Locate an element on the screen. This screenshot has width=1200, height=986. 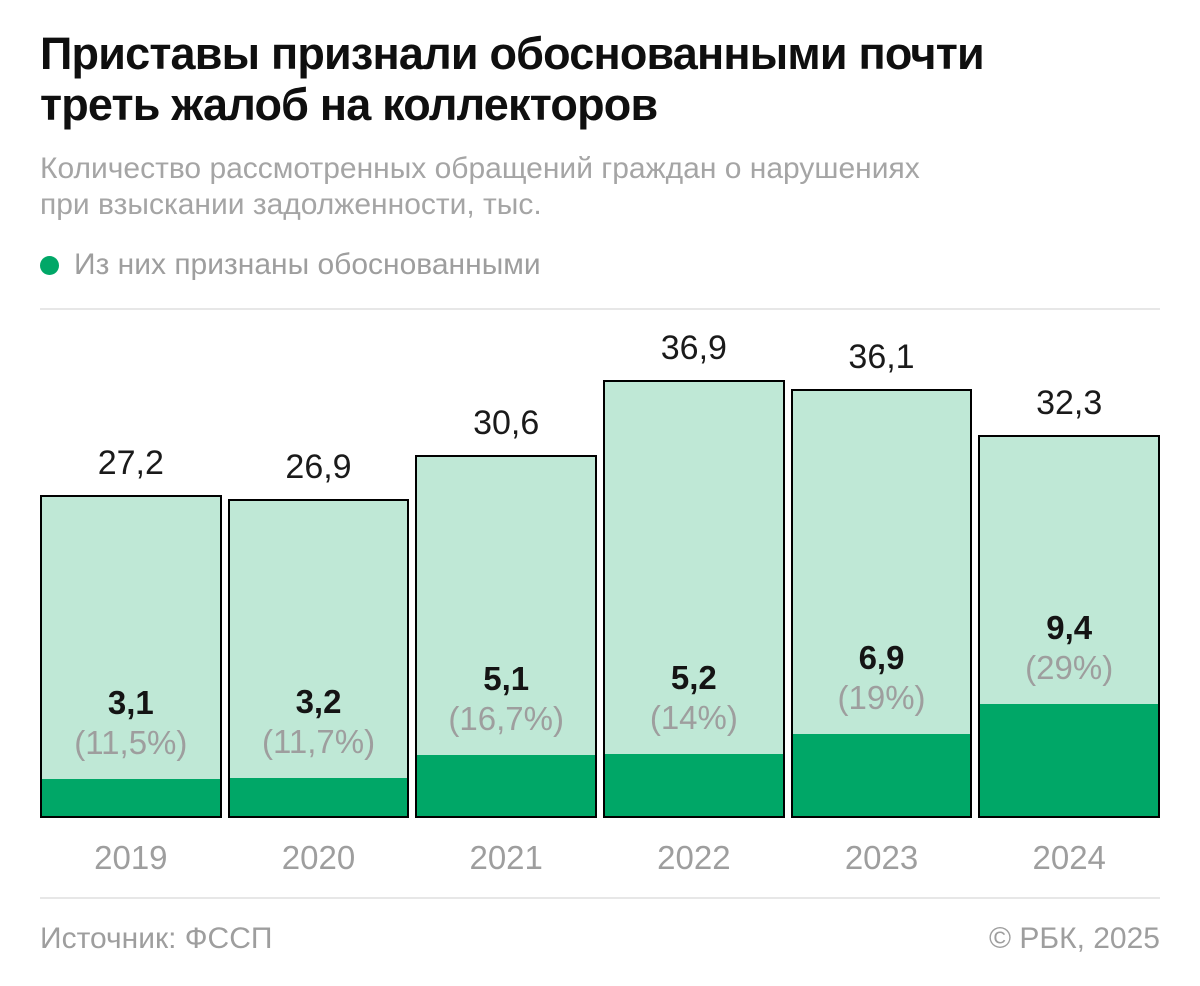
bar-approved-value: 5,2 is located at coordinates (693, 677).